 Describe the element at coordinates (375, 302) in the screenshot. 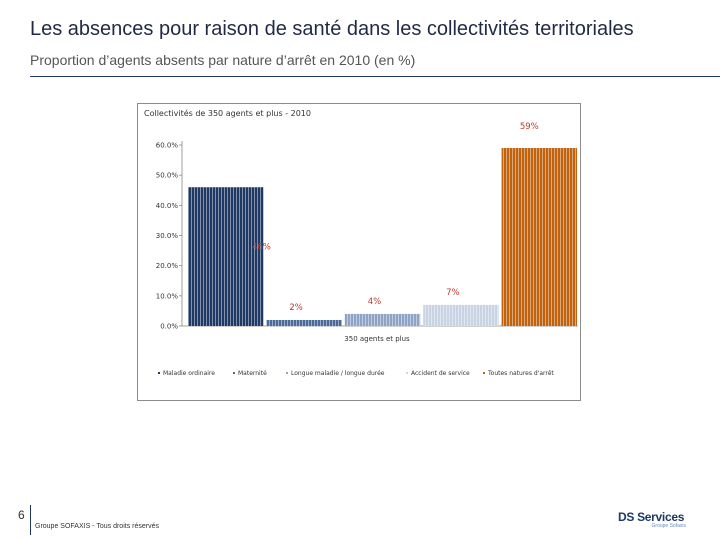

I see `data-label: 4%` at that location.